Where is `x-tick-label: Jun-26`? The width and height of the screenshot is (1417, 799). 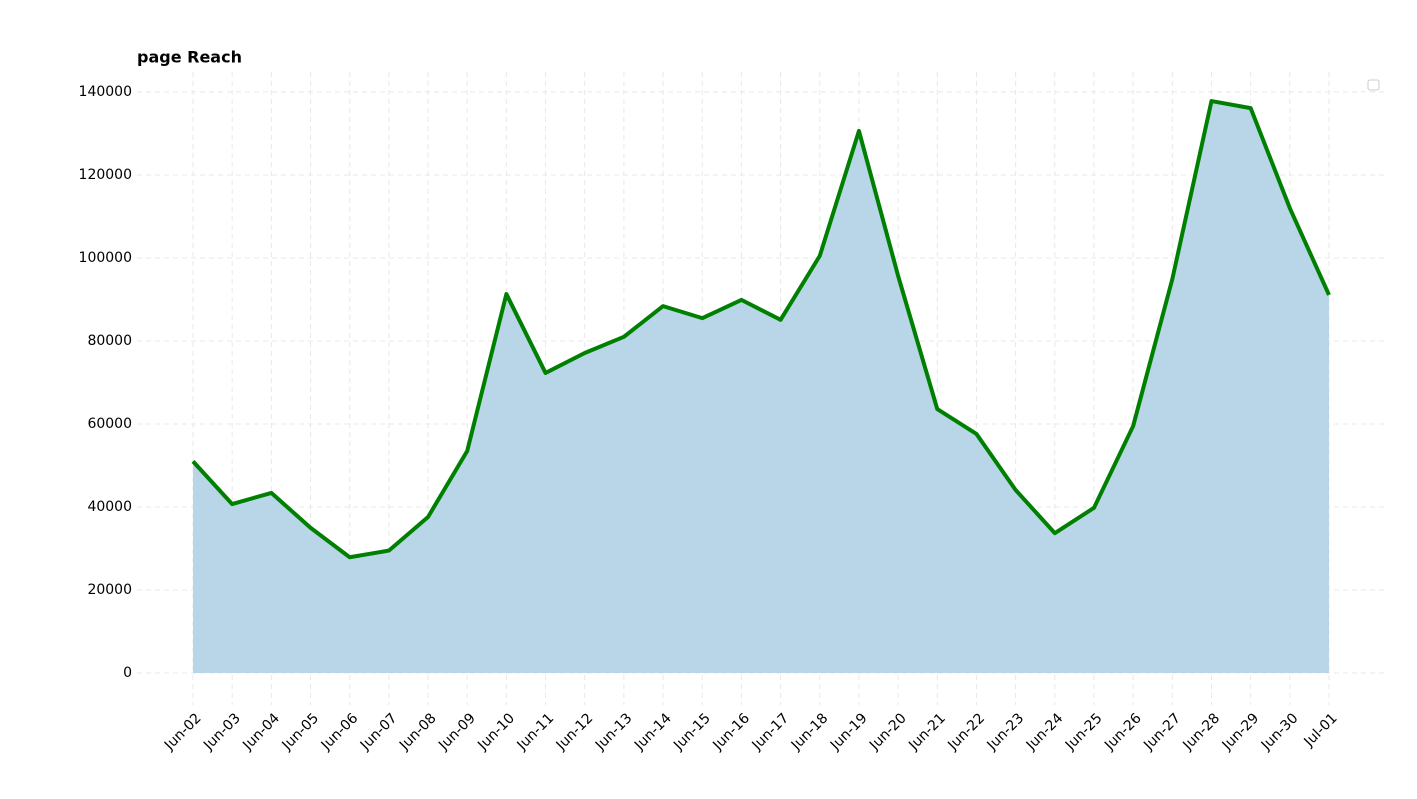 x-tick-label: Jun-26 is located at coordinates (1123, 732).